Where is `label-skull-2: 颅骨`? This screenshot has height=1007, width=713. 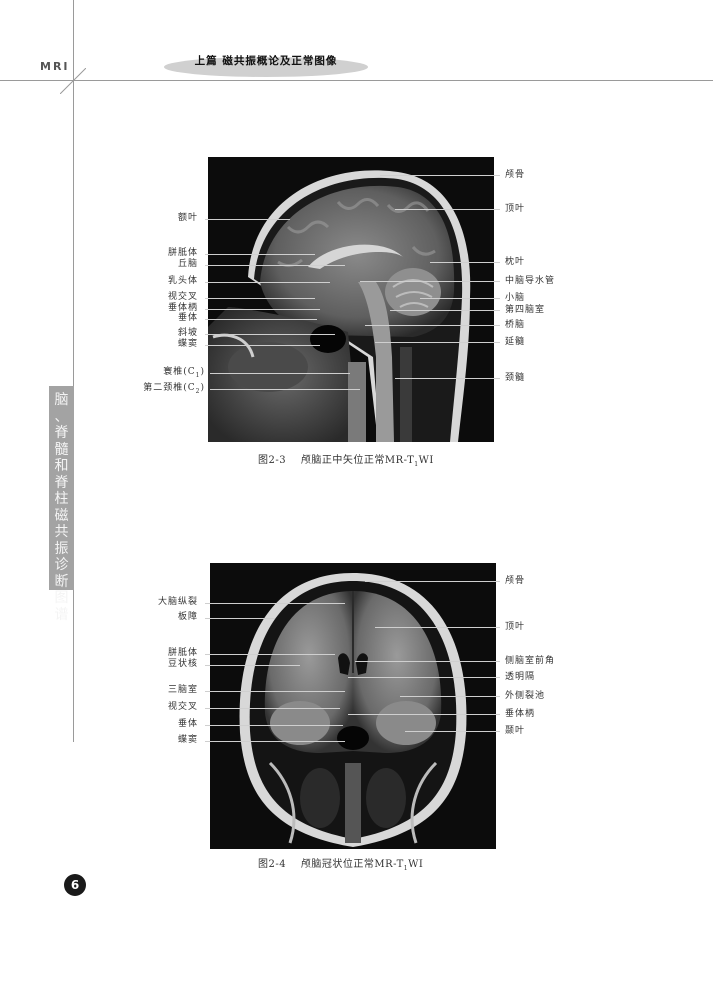
label-skull-2: 颅骨 is located at coordinates (515, 581).